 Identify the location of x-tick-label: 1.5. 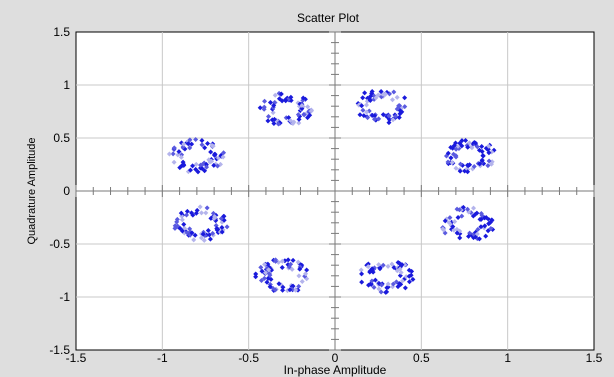
(594, 358).